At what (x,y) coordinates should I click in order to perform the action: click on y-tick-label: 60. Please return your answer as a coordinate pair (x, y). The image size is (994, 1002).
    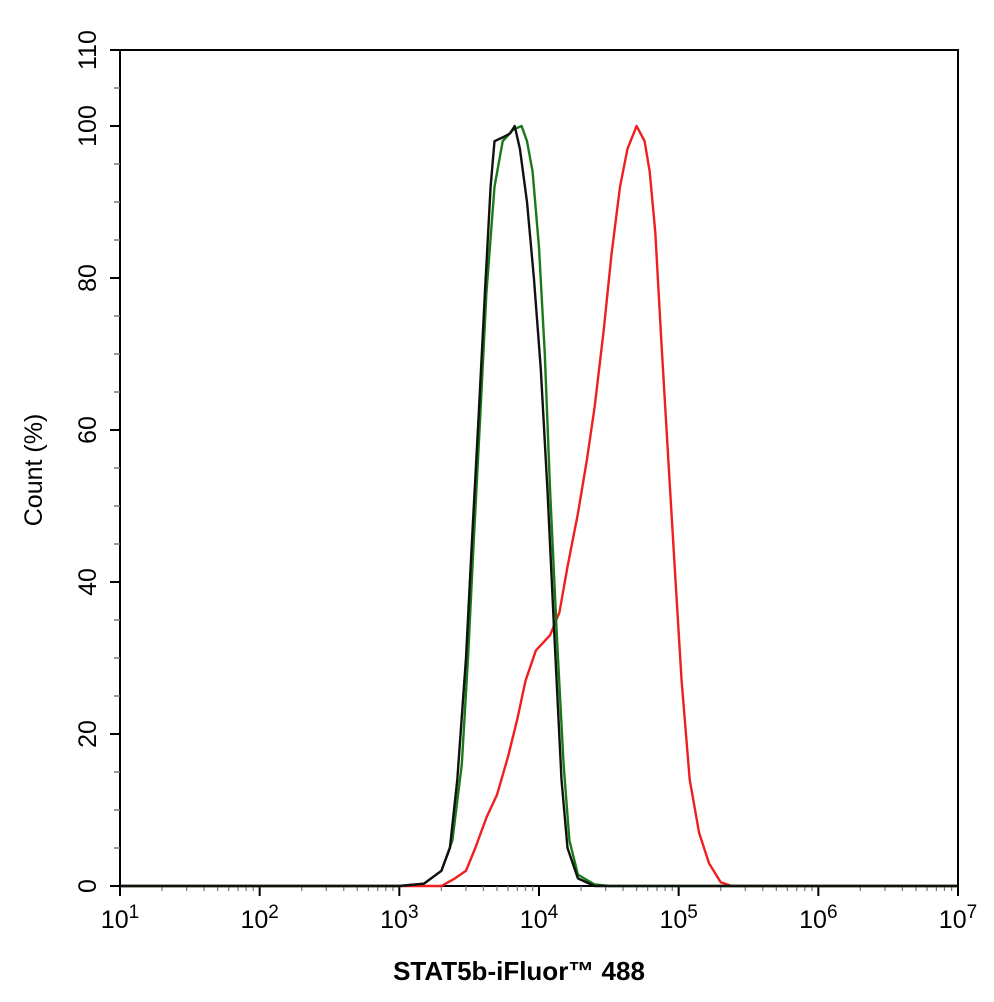
    Looking at the image, I should click on (88, 430).